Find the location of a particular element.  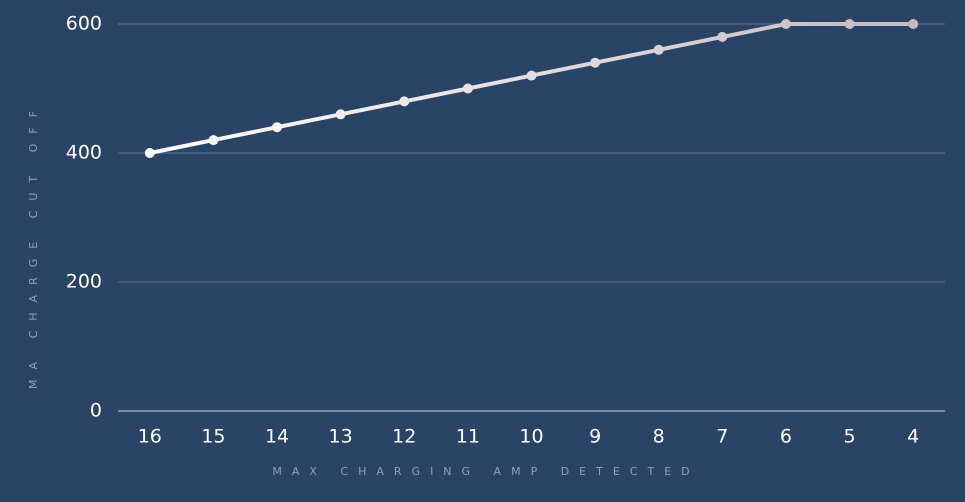

x-tick-label: 13 is located at coordinates (341, 437).